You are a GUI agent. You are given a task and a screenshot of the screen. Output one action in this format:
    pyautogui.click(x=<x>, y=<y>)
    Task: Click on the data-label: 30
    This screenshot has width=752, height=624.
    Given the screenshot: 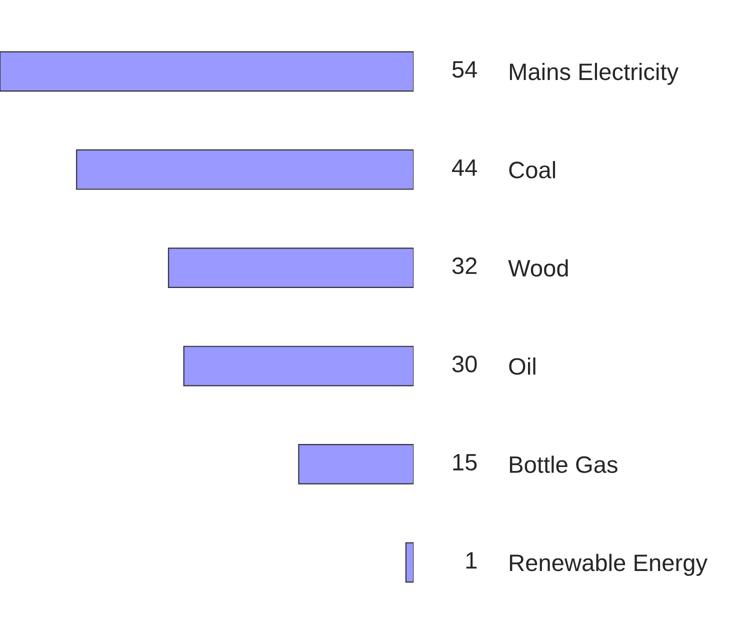 What is the action you would take?
    pyautogui.click(x=464, y=364)
    